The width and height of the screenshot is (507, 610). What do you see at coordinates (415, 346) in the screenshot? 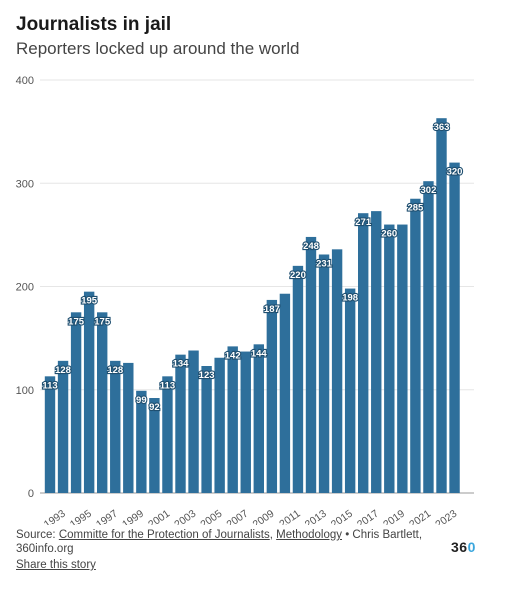
I see `bar-2020` at bounding box center [415, 346].